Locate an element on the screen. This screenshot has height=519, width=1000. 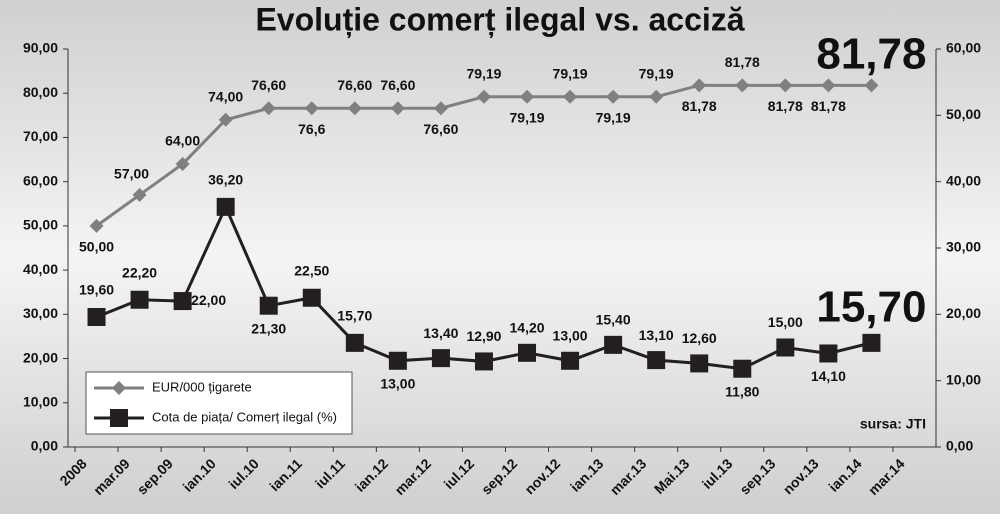
value-label: 14,20 is located at coordinates (527, 328).